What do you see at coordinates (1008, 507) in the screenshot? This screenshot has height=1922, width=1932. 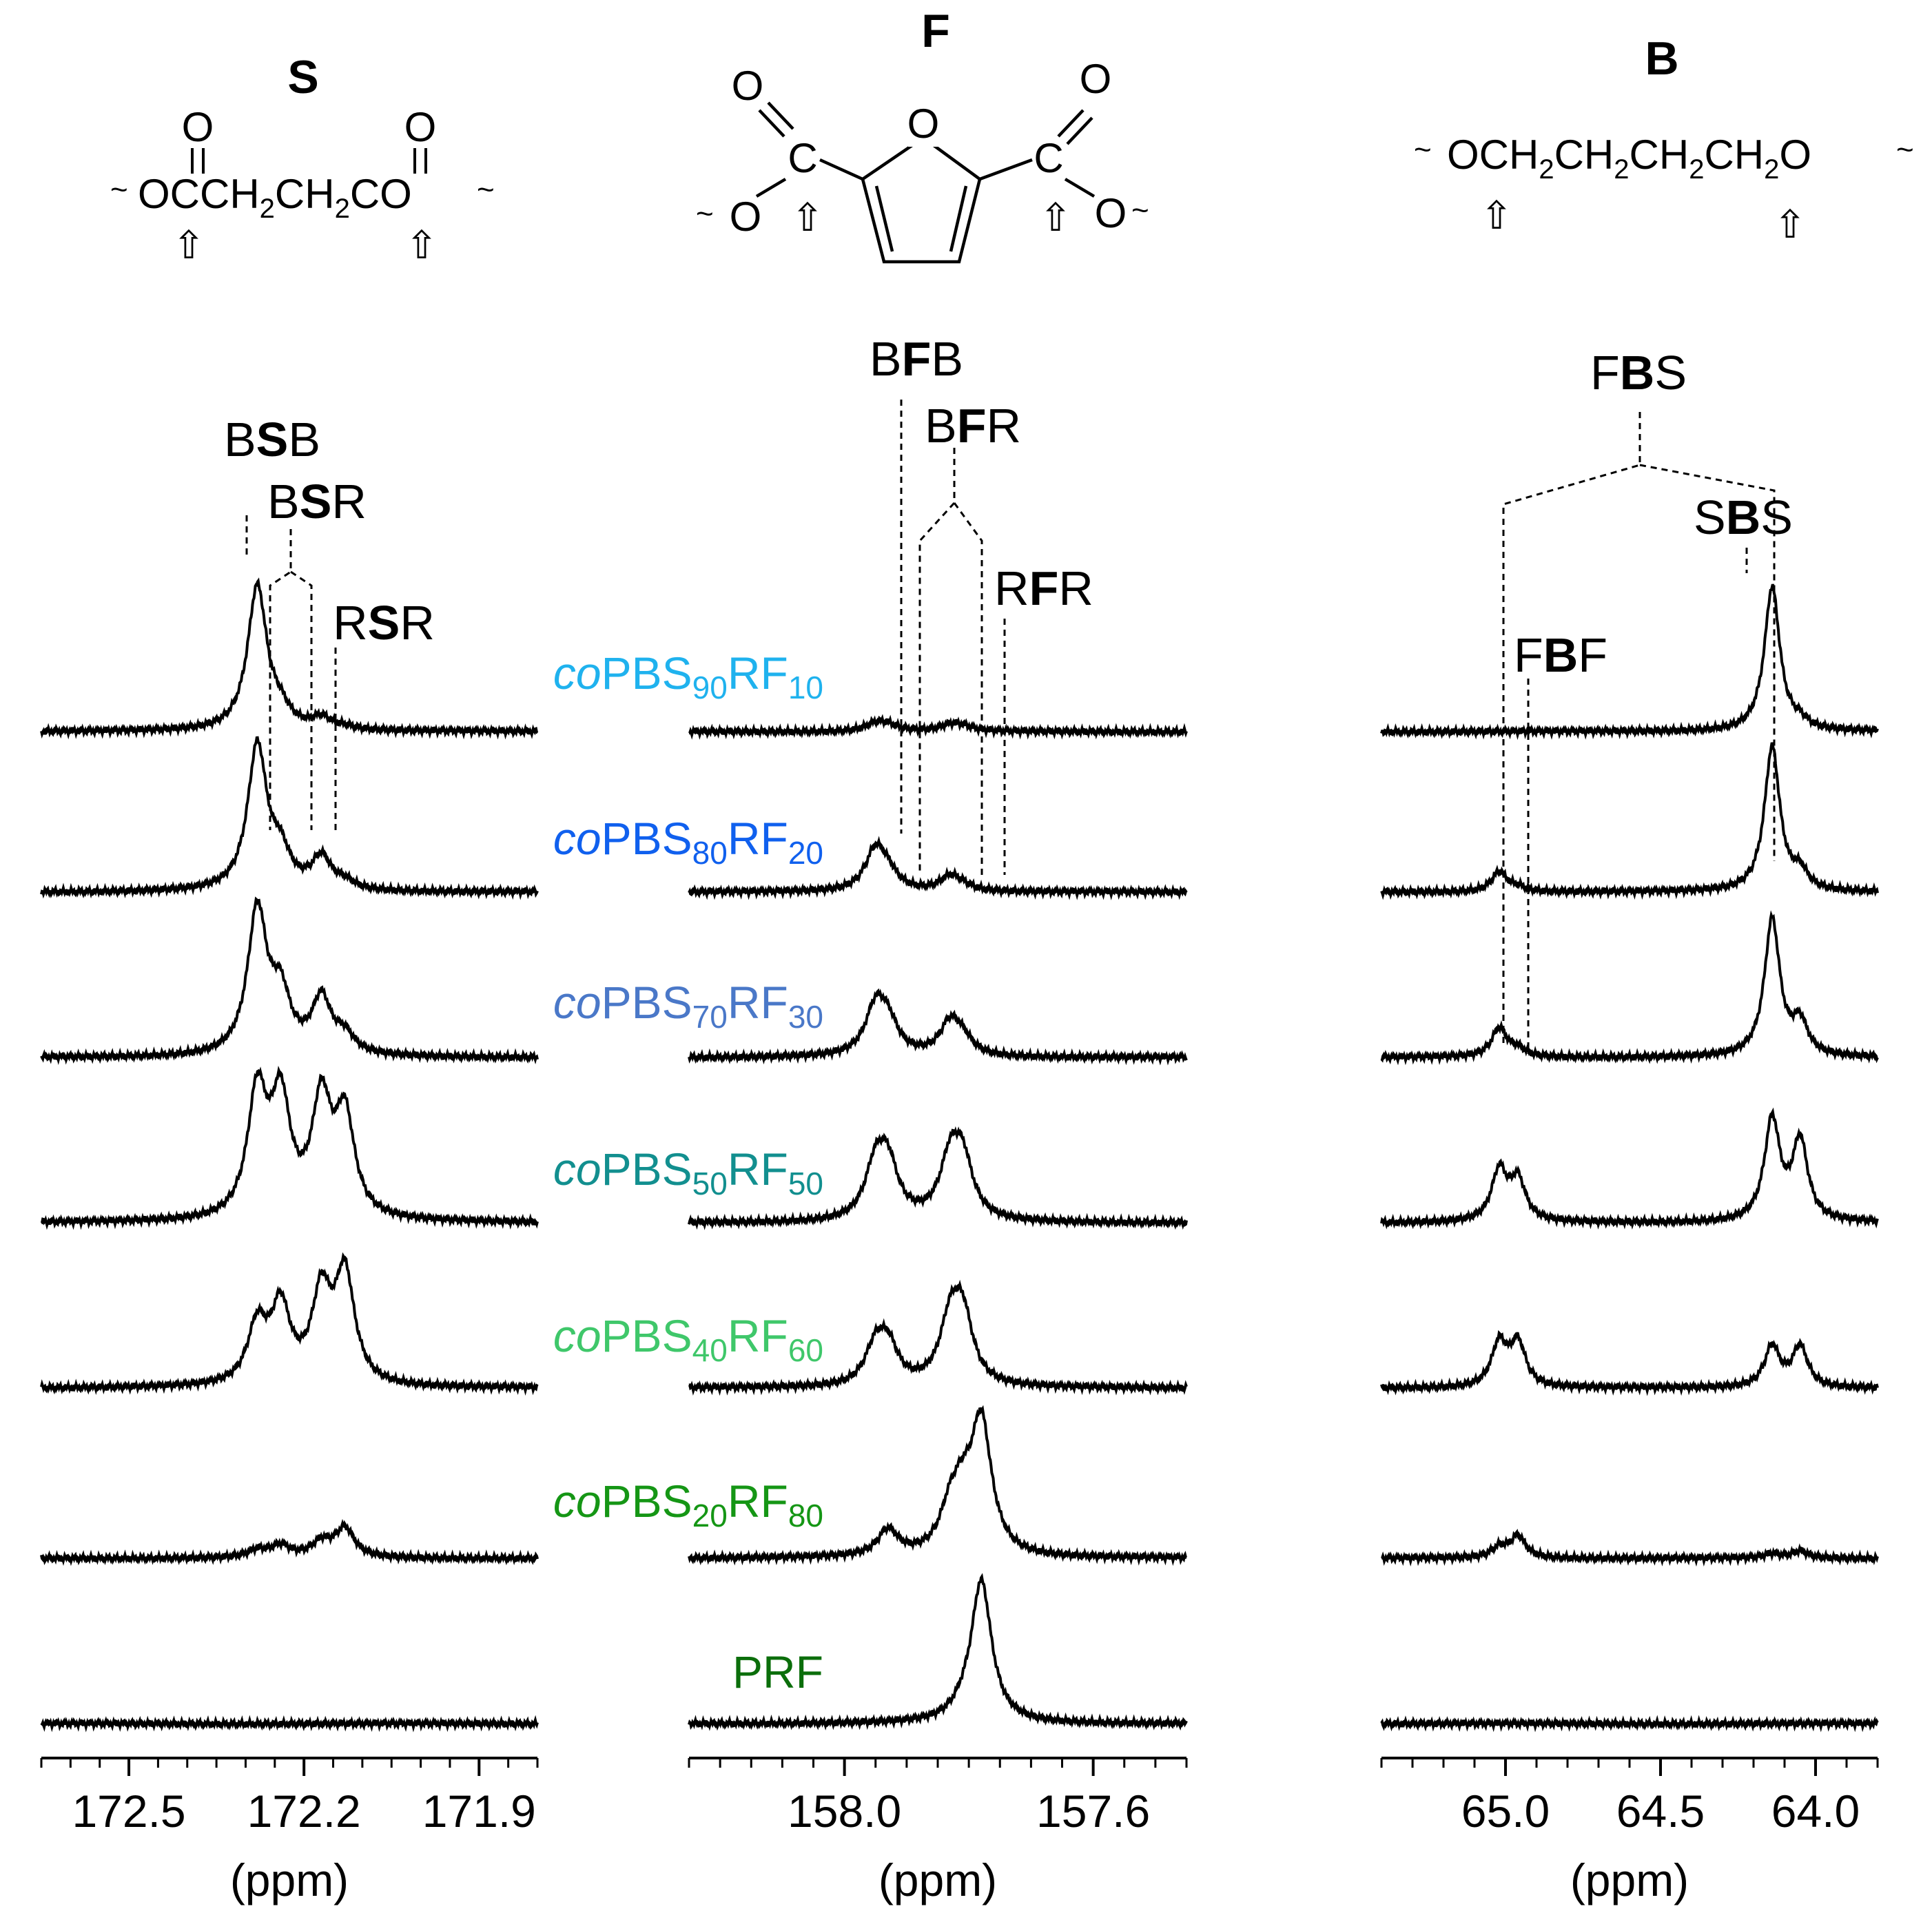 I see `assignment-labels: BSB BSR RSR BFB BFR RFR FBS SBS FBF` at bounding box center [1008, 507].